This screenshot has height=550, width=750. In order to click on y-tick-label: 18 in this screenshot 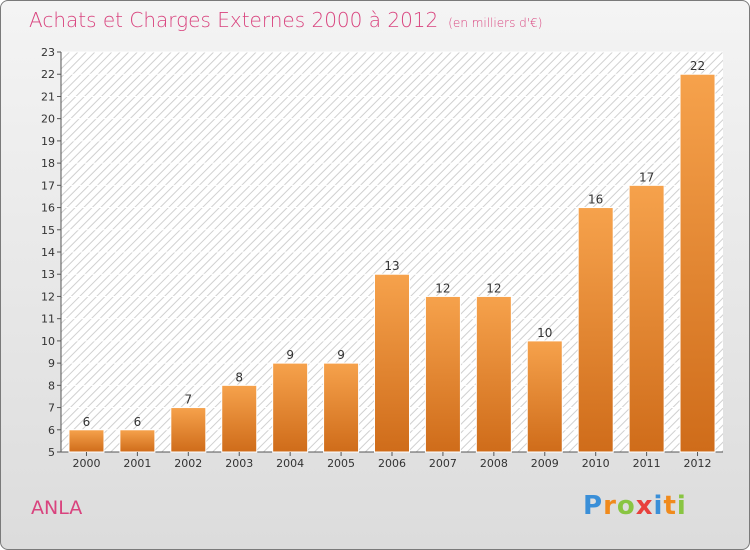, I will do `click(48, 163)`.